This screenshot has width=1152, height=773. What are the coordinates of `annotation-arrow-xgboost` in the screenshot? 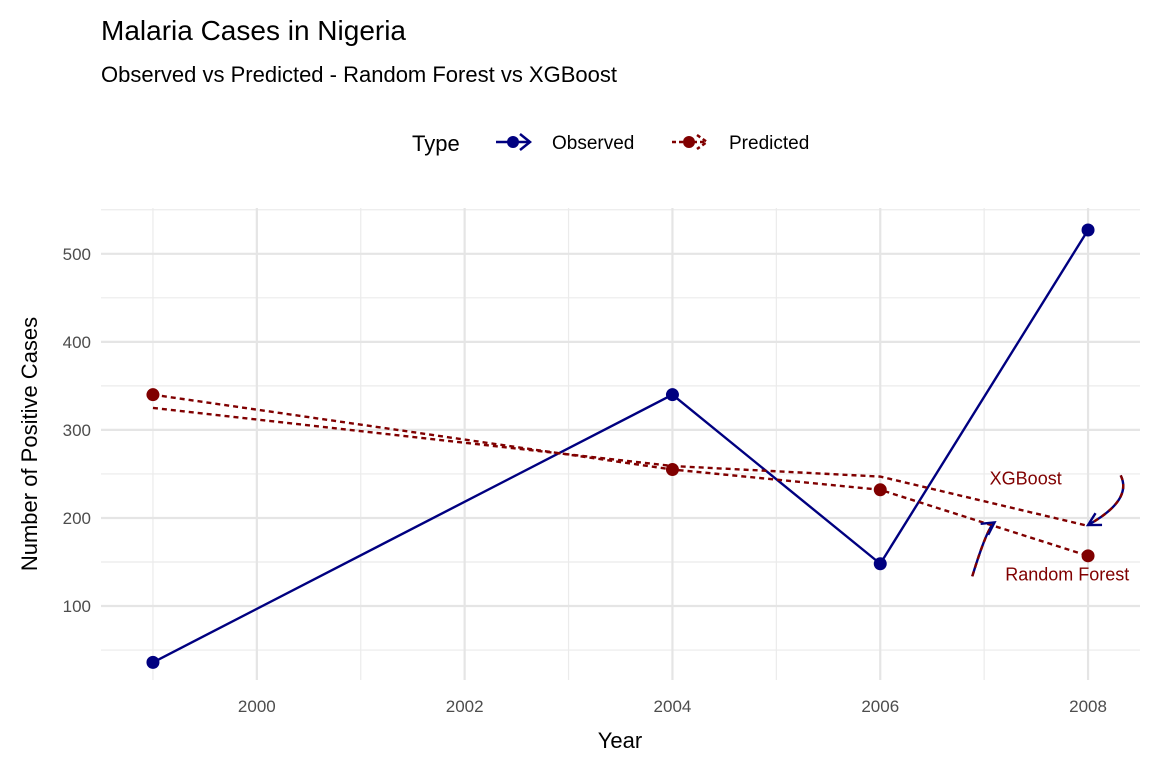 It's located at (1106, 500).